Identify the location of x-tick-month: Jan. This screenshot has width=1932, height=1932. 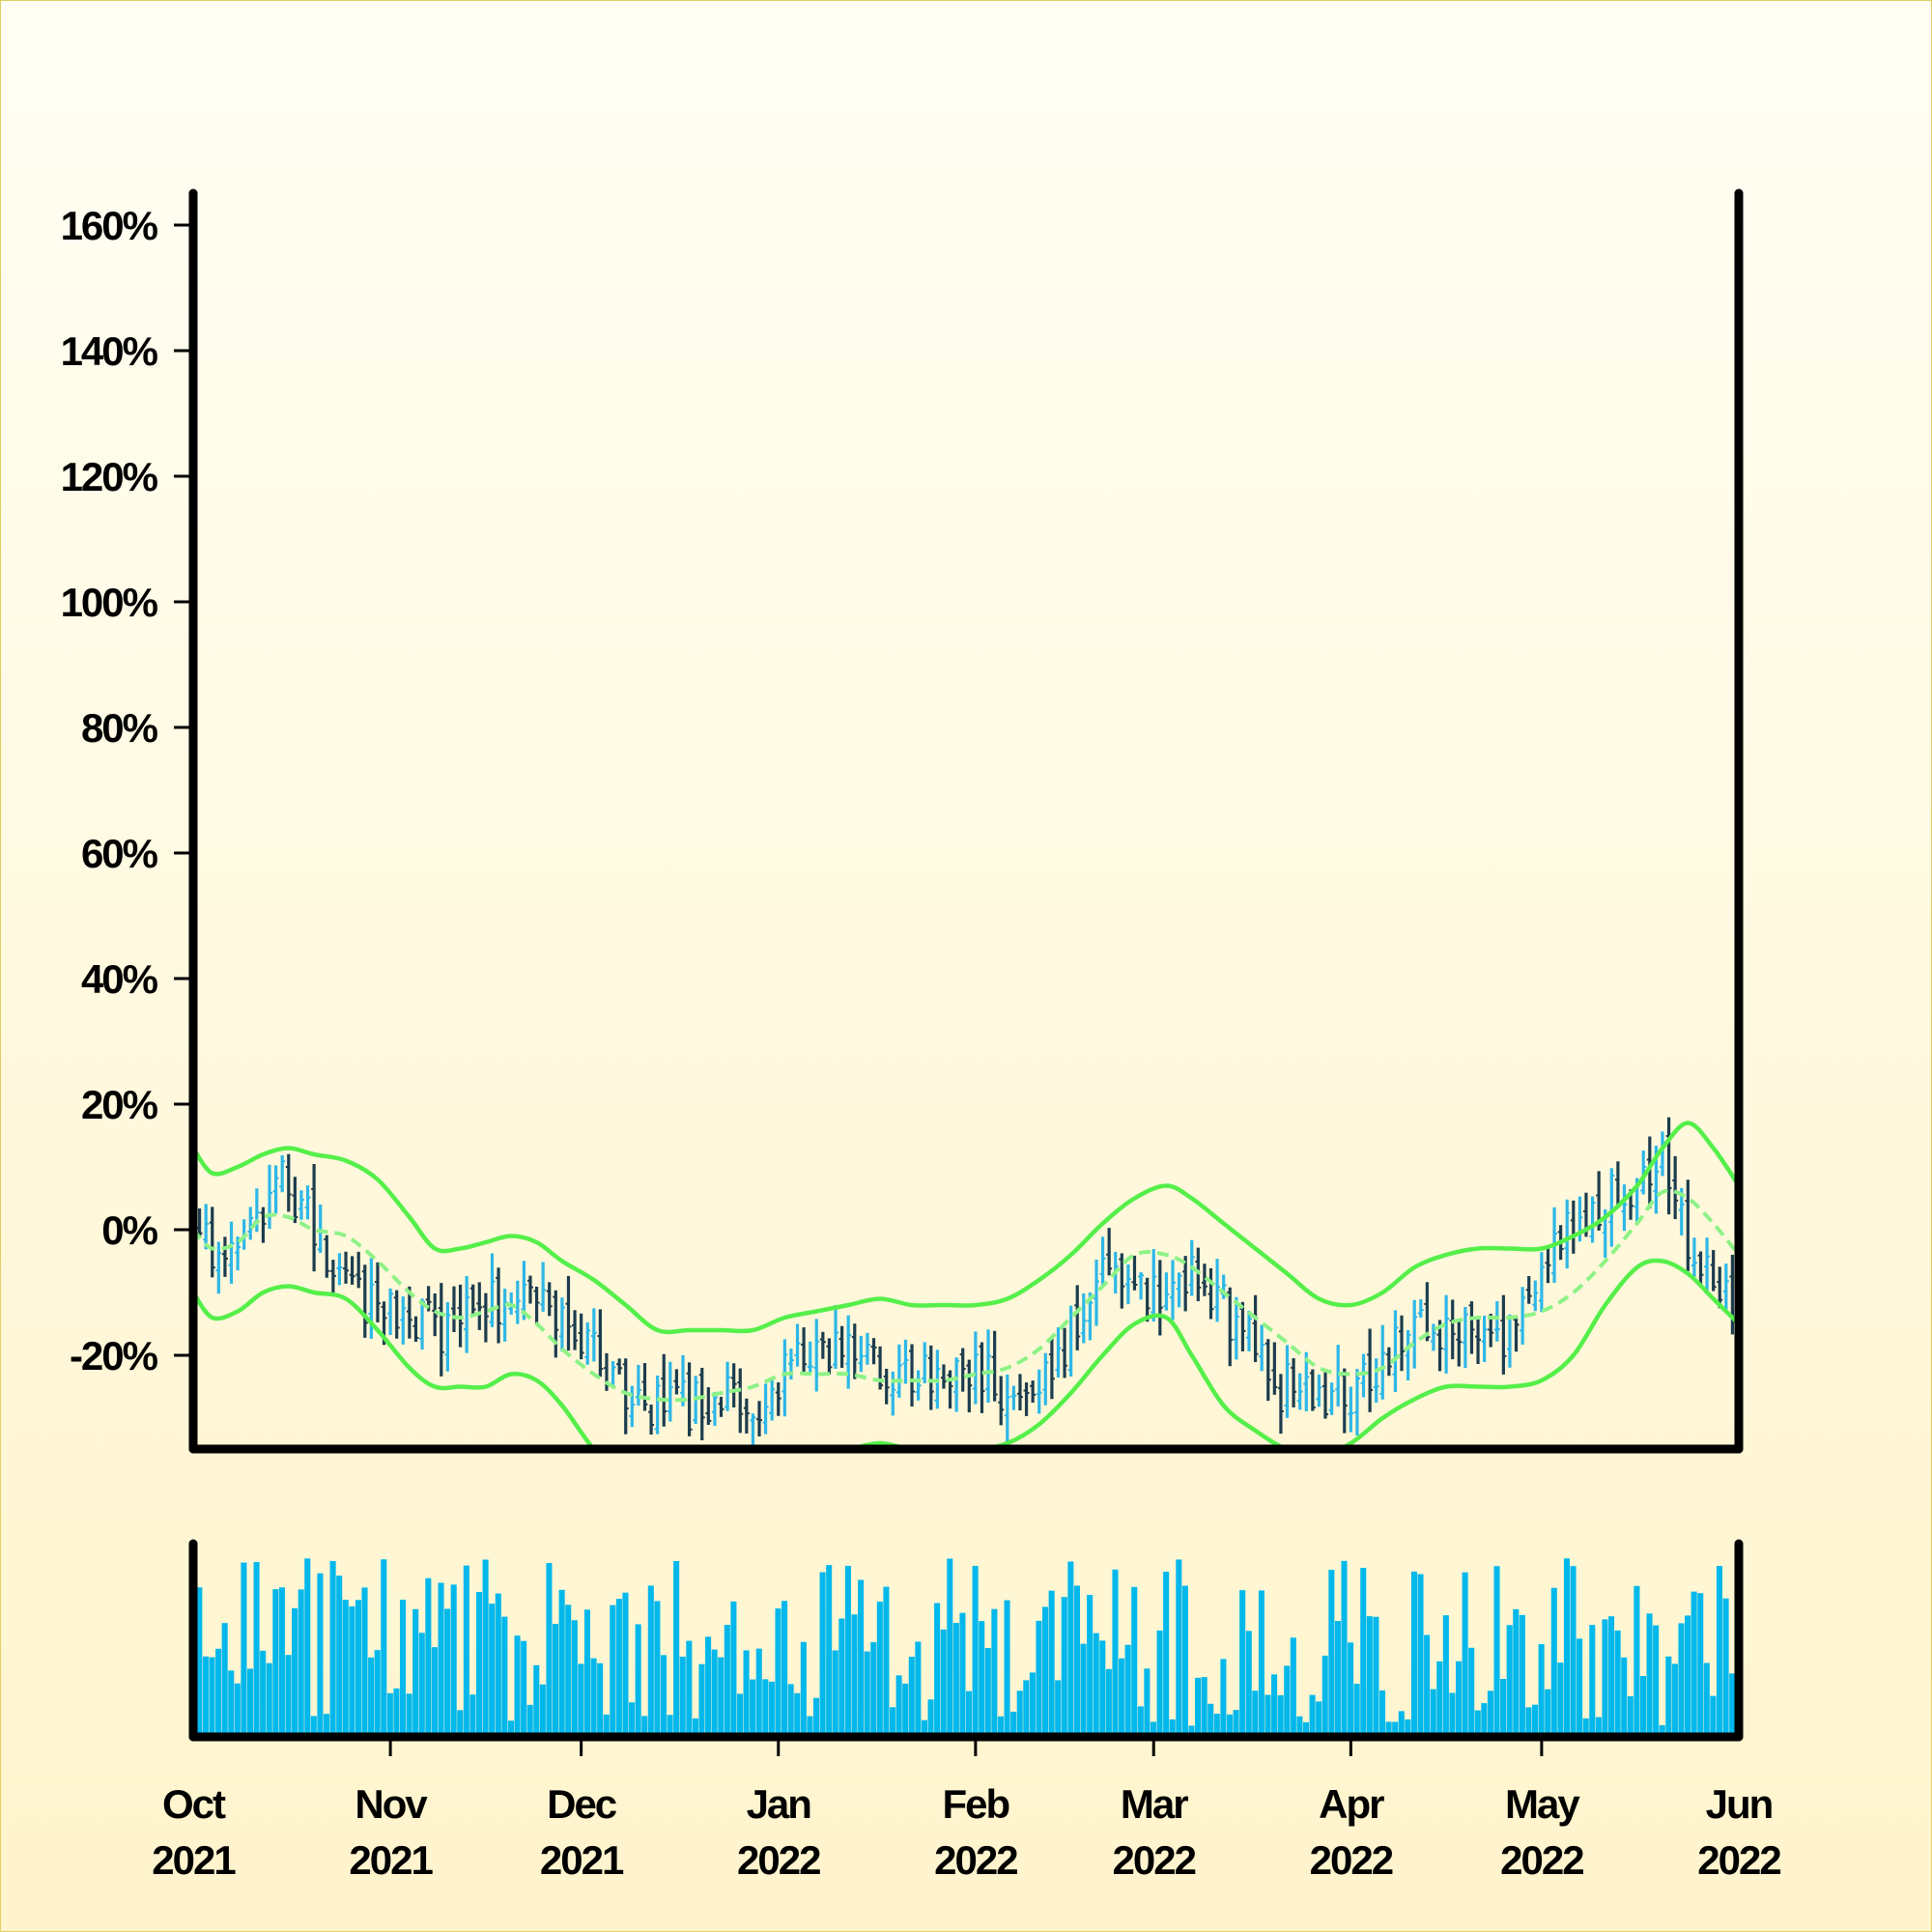
(779, 1804).